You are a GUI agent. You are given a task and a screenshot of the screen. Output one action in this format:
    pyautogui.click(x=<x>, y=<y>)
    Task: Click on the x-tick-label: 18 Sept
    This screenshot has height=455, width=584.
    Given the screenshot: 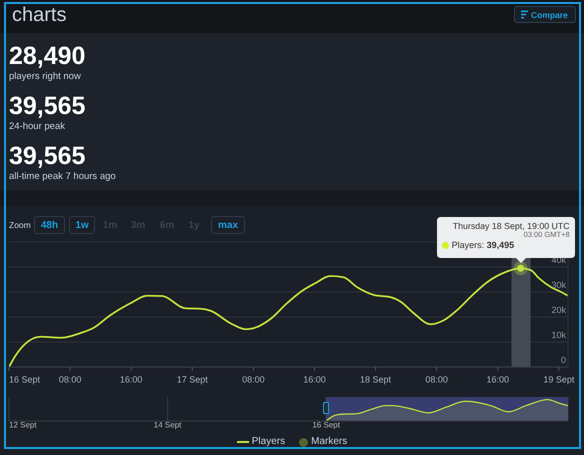 What is the action you would take?
    pyautogui.click(x=376, y=379)
    